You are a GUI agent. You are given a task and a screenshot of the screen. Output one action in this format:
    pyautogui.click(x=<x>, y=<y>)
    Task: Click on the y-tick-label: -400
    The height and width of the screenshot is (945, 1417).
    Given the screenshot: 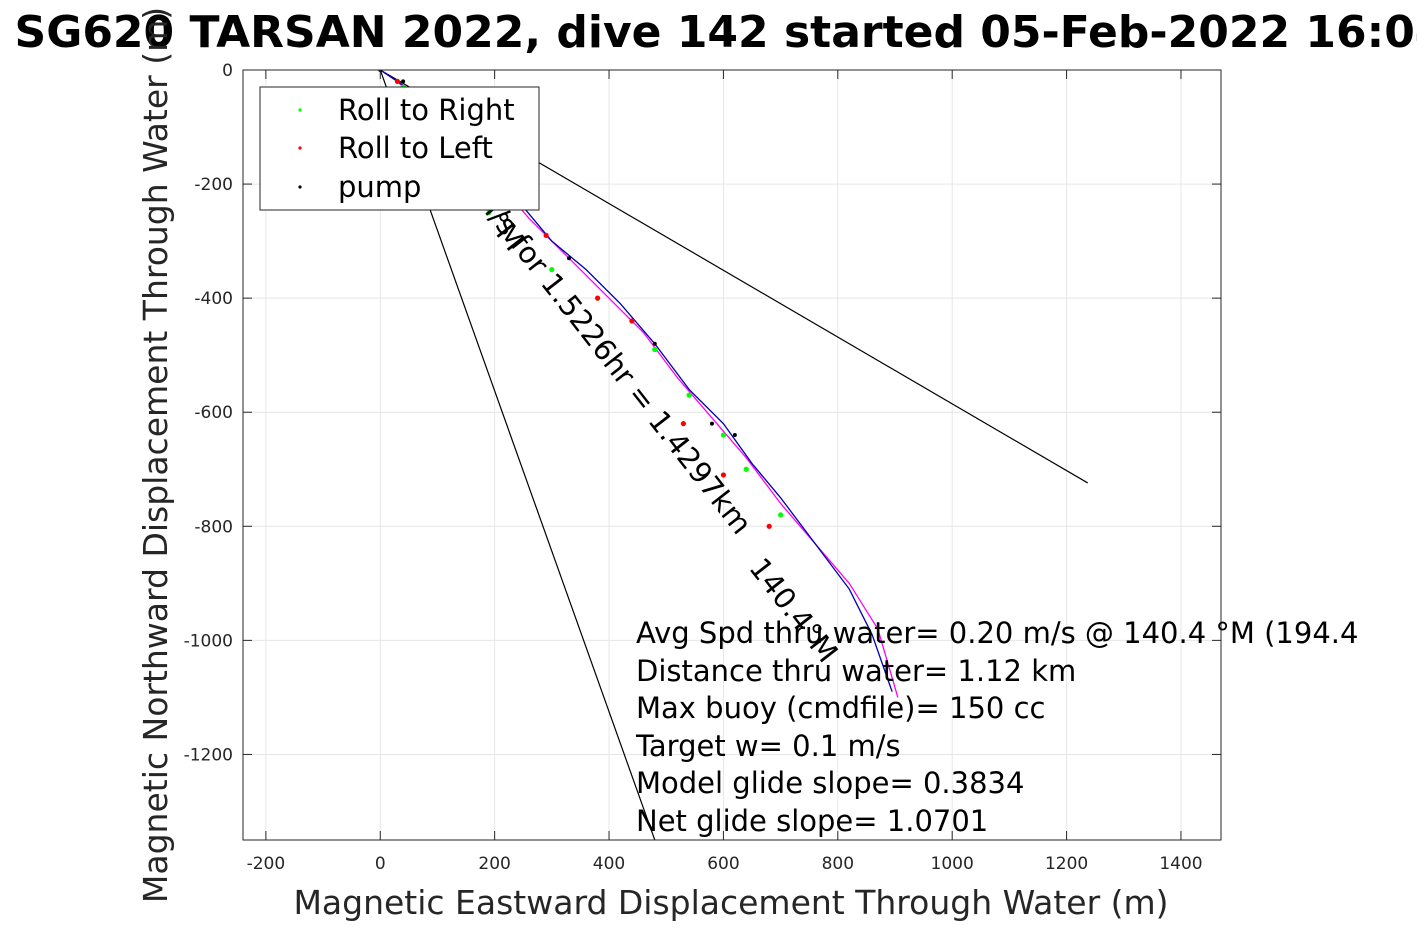 What is the action you would take?
    pyautogui.click(x=213, y=299)
    